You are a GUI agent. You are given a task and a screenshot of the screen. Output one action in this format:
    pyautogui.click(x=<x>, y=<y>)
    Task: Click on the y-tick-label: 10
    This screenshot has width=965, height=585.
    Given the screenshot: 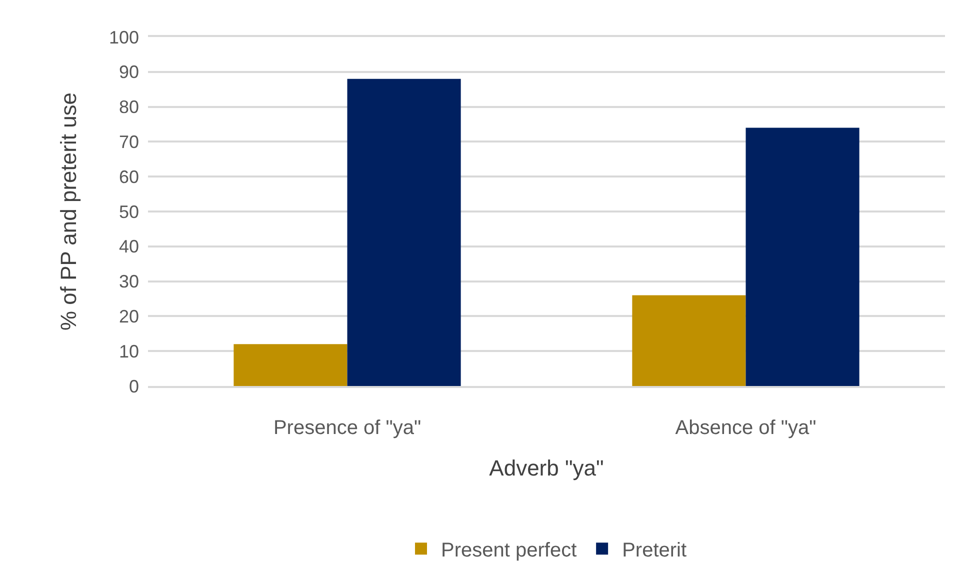 What is the action you would take?
    pyautogui.click(x=128, y=351)
    